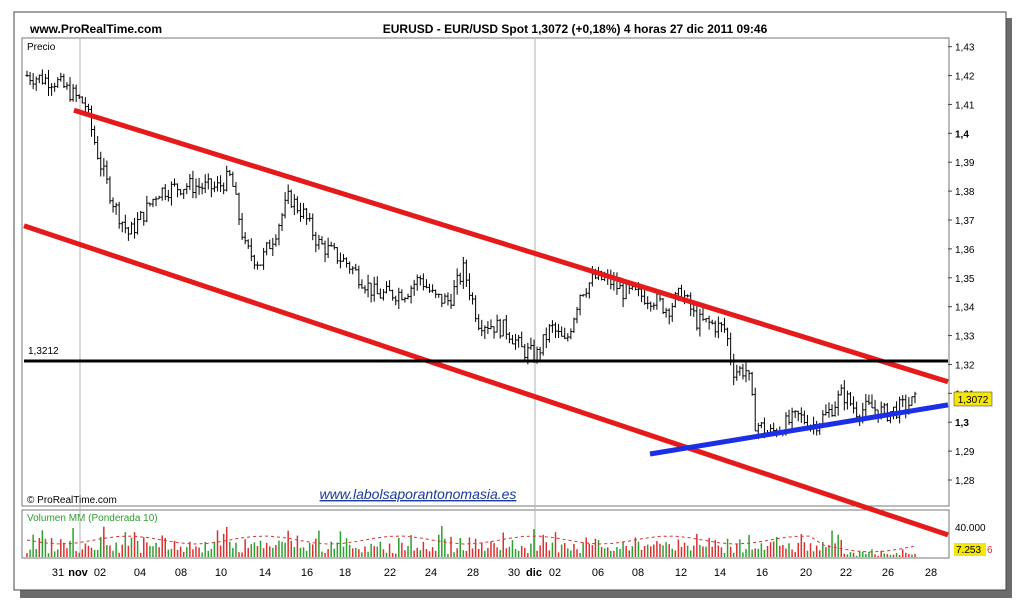 This screenshot has width=1020, height=600. I want to click on y-tick-label: 1,4, so click(962, 134).